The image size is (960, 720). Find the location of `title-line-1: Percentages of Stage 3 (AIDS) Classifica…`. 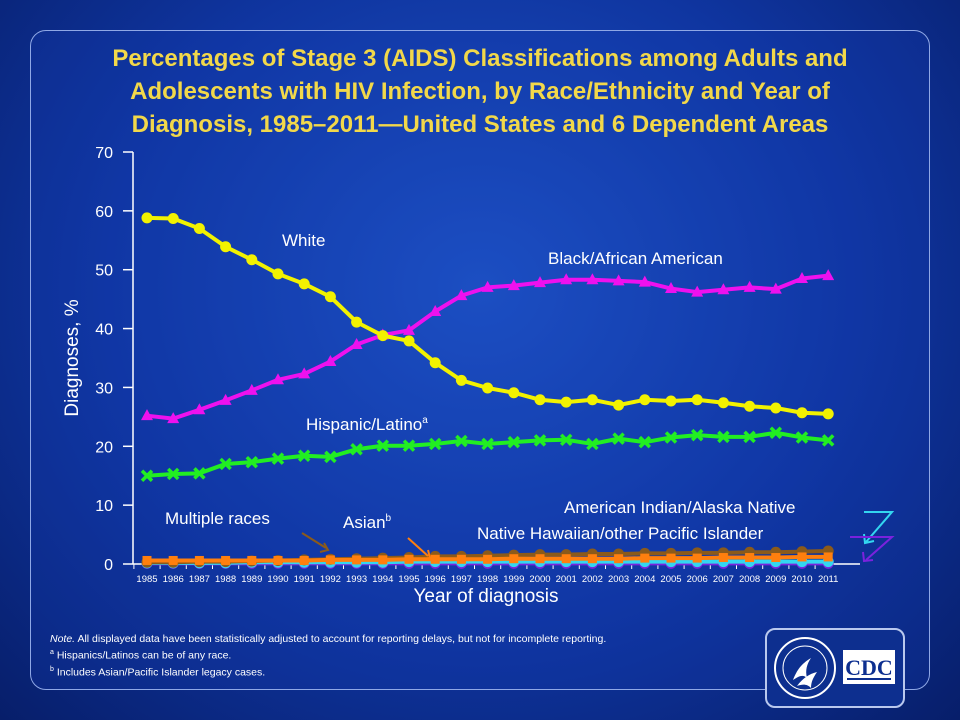

title-line-1: Percentages of Stage 3 (AIDS) Classifica… is located at coordinates (479, 58).